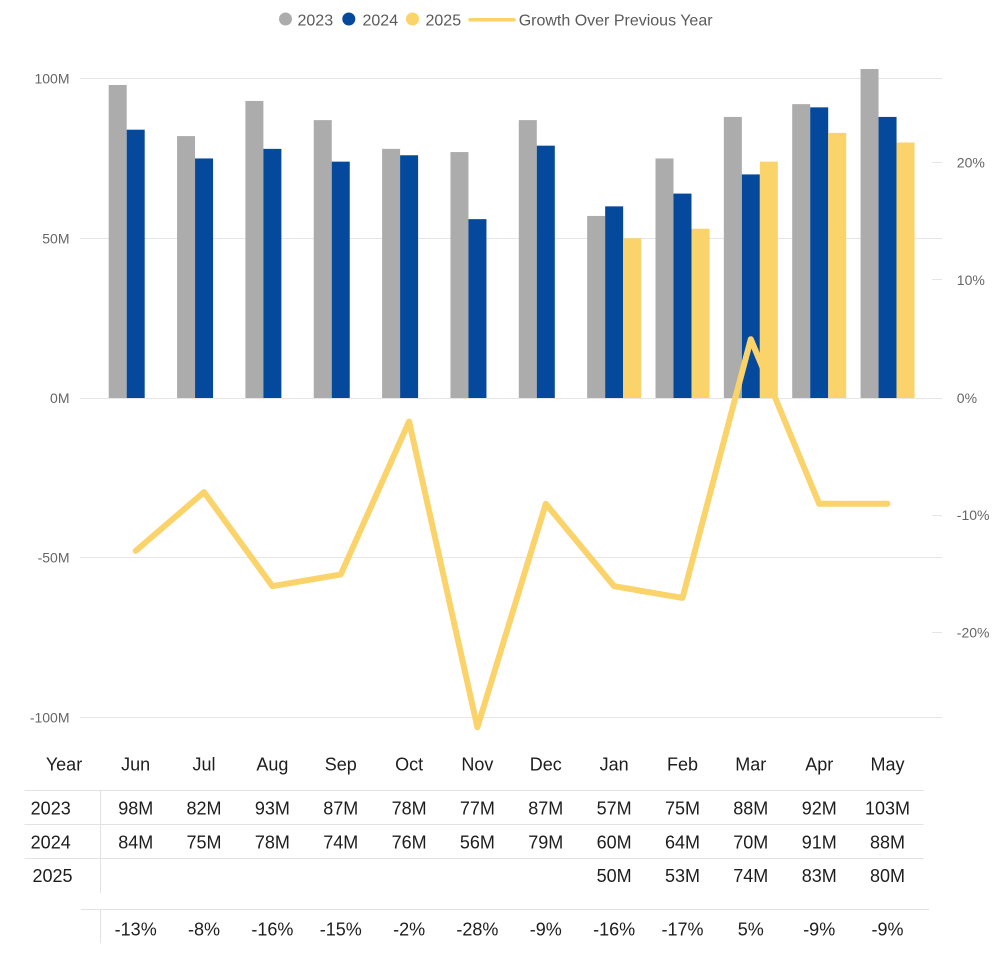 The height and width of the screenshot is (970, 1000). I want to click on svg-text: 56M, so click(477, 843).